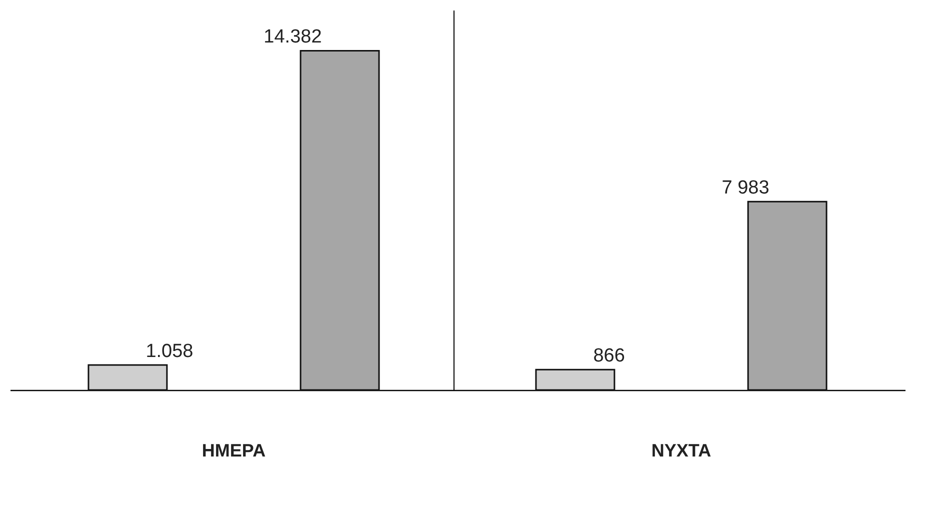 The width and height of the screenshot is (925, 511). Describe the element at coordinates (609, 356) in the screenshot. I see `data-label: 866` at that location.